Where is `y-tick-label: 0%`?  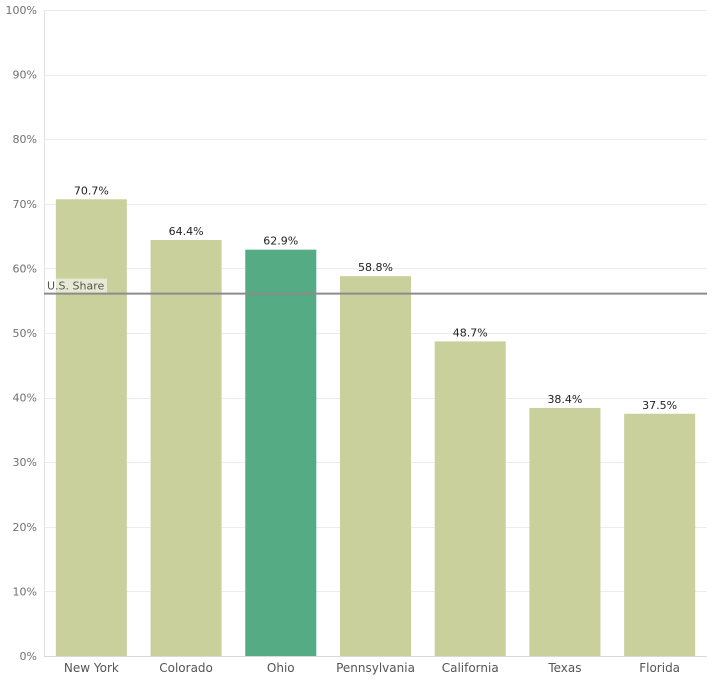
y-tick-label: 0% is located at coordinates (28, 656).